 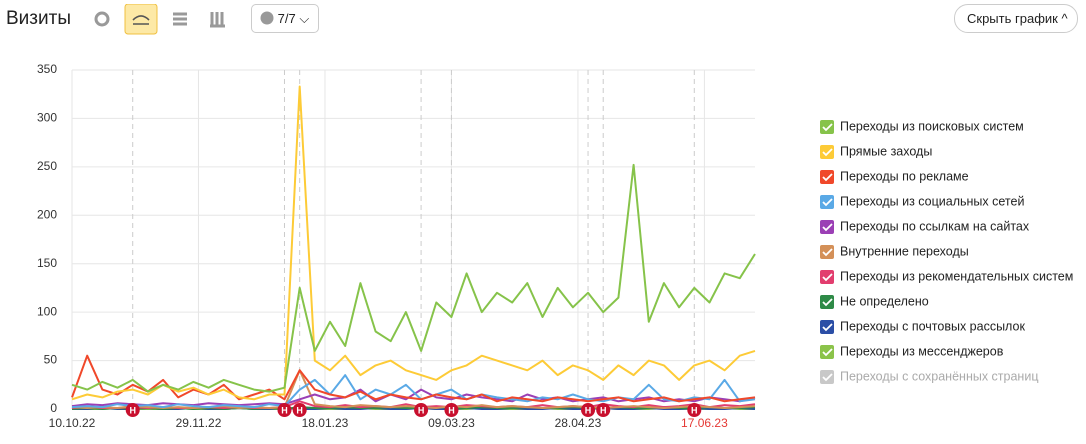 I want to click on view-switcher, so click(x=165, y=20).